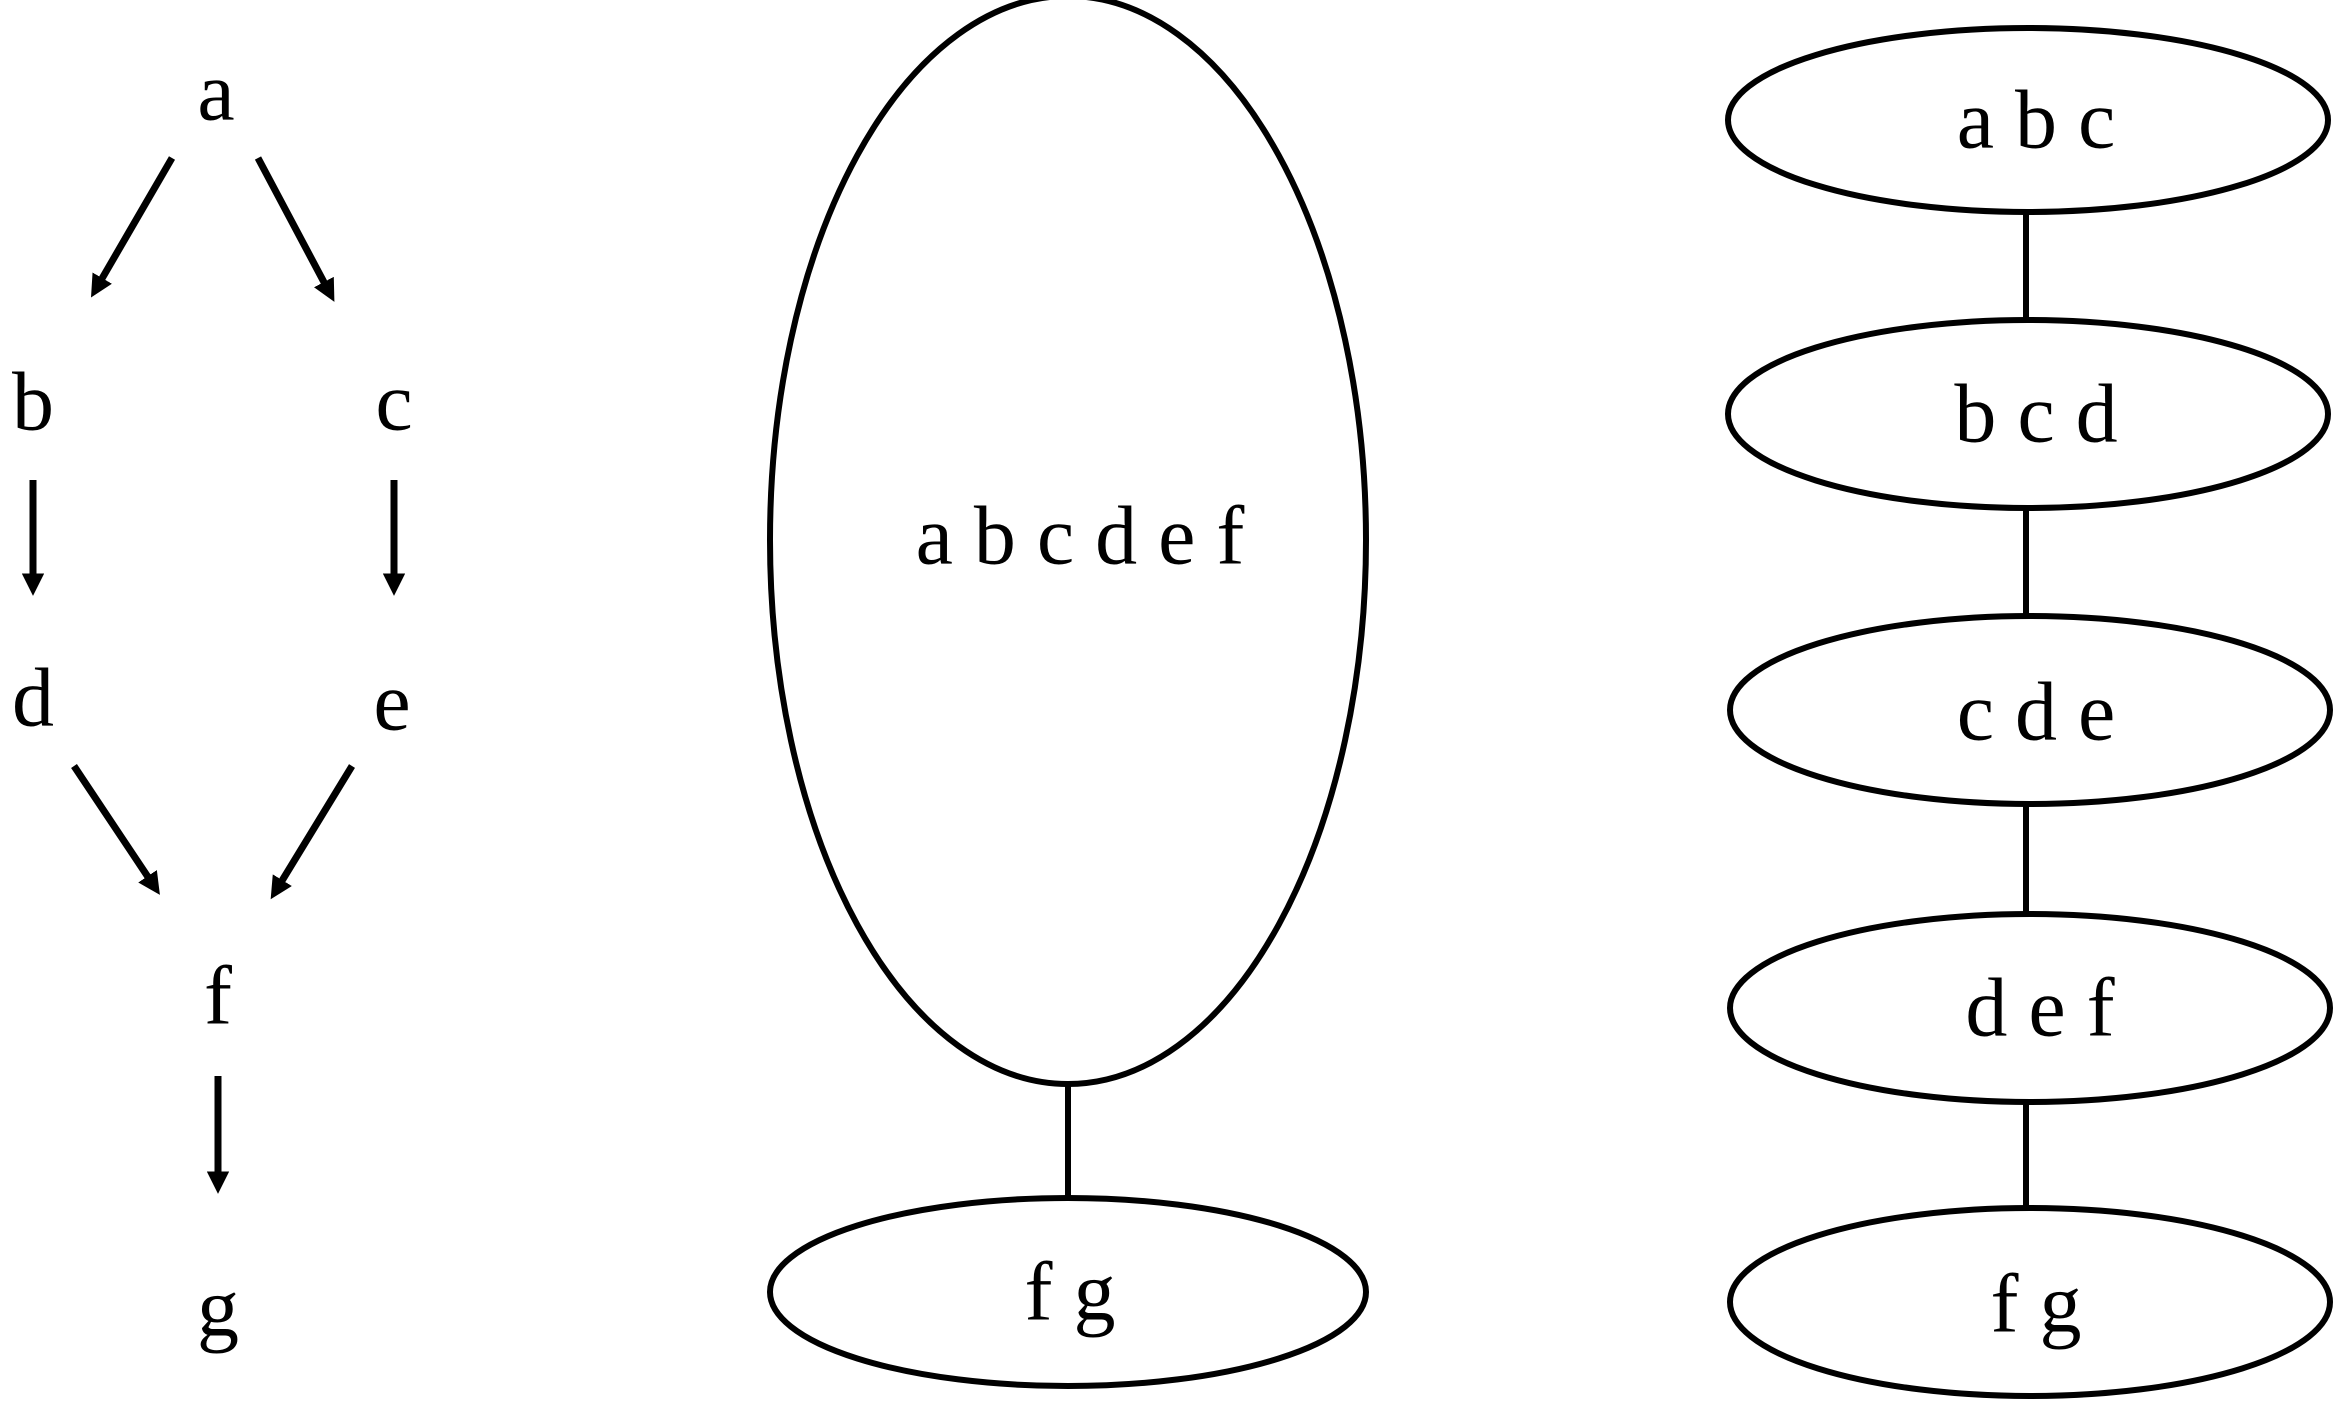  What do you see at coordinates (393, 402) in the screenshot?
I see `node-c: c` at bounding box center [393, 402].